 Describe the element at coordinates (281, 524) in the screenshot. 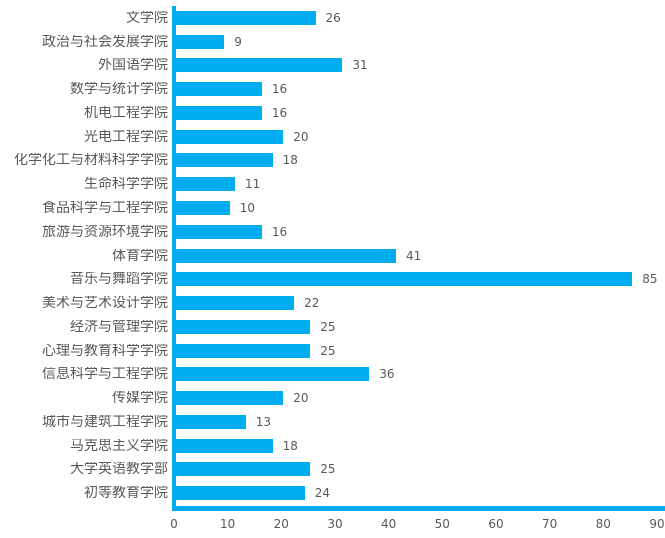

I see `x-tick-label: 20` at that location.